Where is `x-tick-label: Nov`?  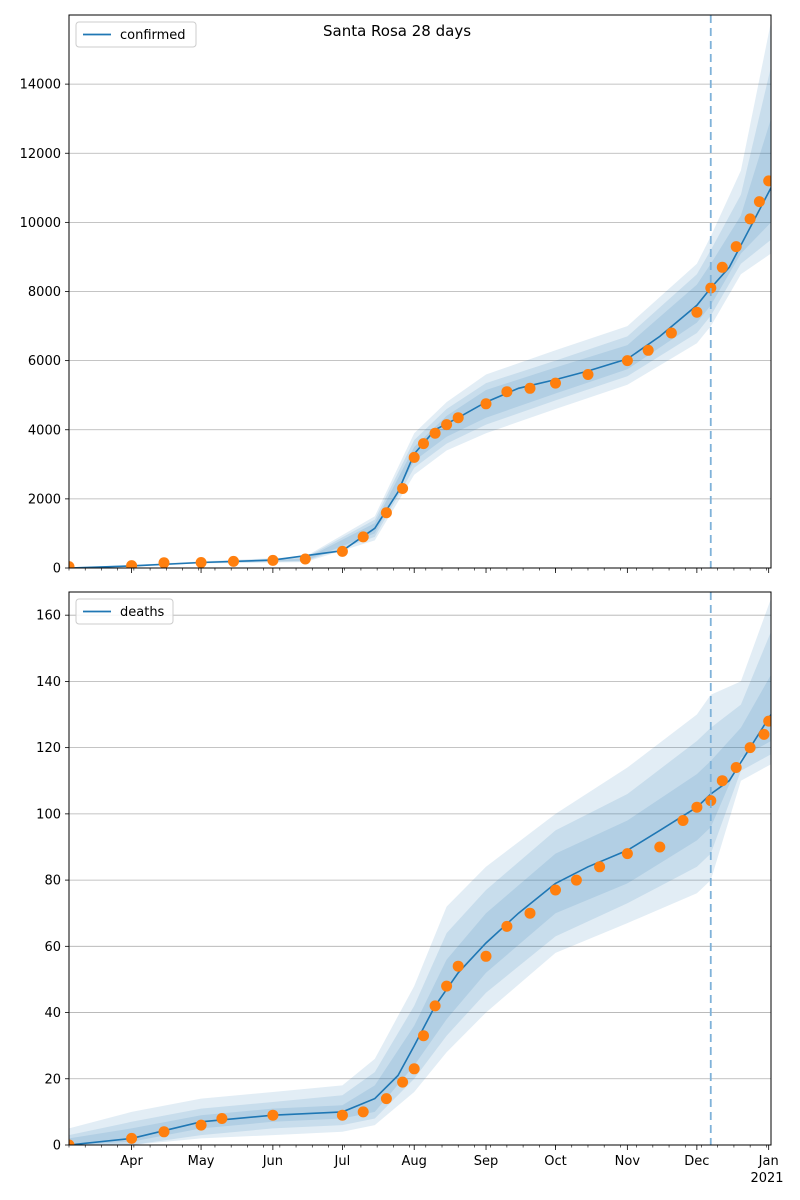
x-tick-label: Nov is located at coordinates (628, 1161).